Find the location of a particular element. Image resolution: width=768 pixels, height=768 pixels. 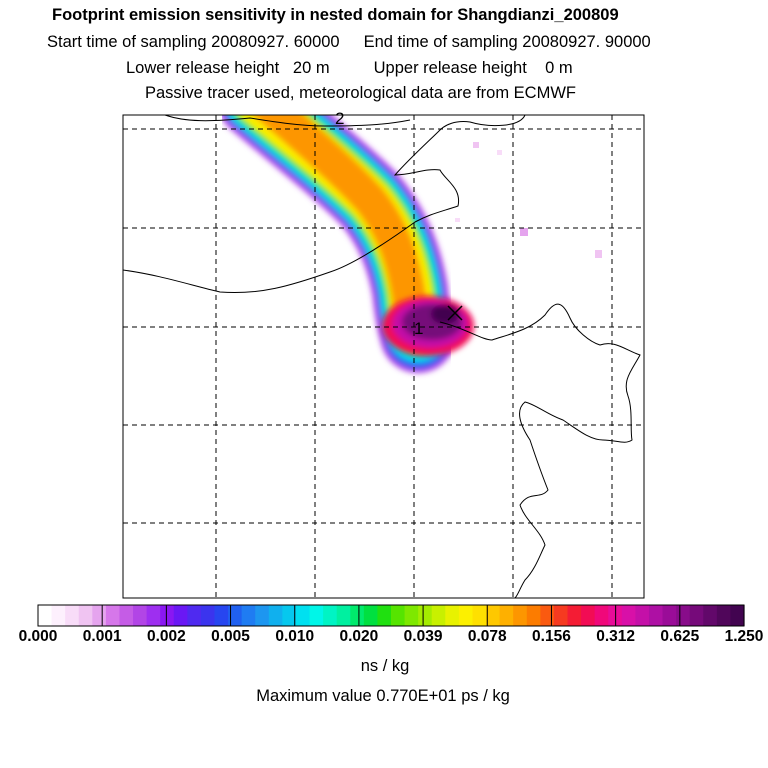

colorbar-tick-label: 0.156 is located at coordinates (551, 636).